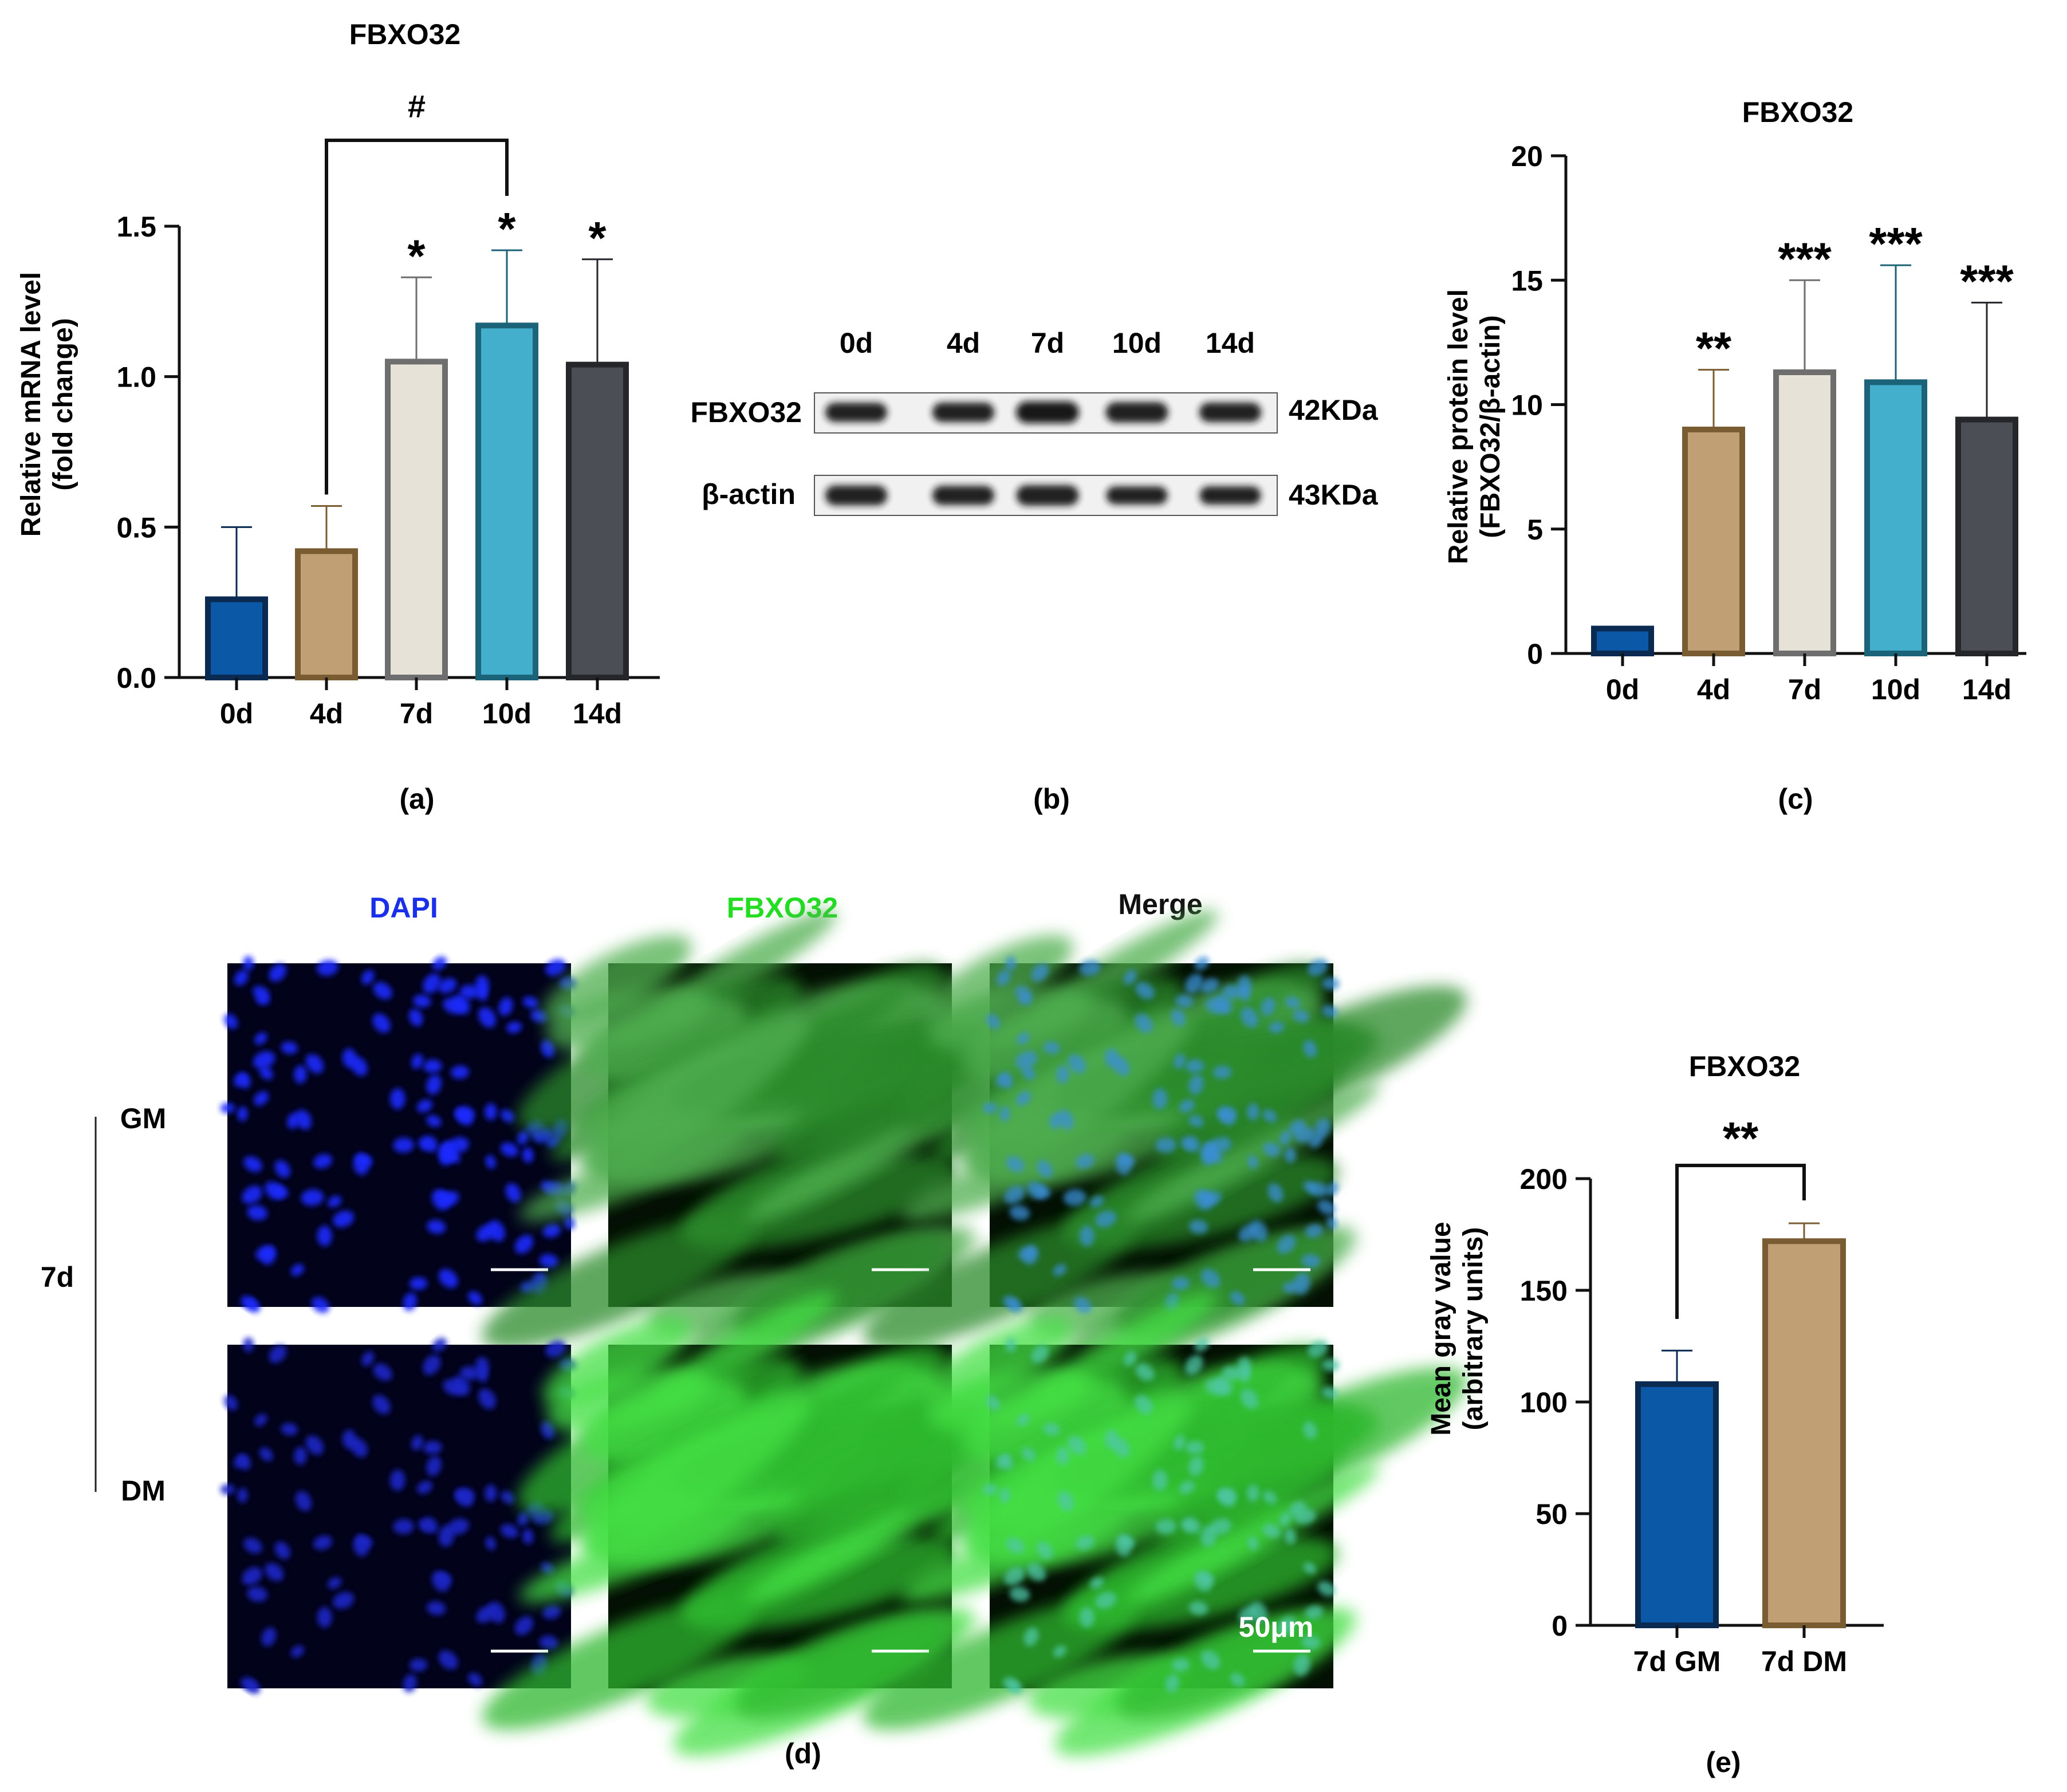 This screenshot has height=1792, width=2067. What do you see at coordinates (417, 106) in the screenshot?
I see `significance-bracket-label: #` at bounding box center [417, 106].